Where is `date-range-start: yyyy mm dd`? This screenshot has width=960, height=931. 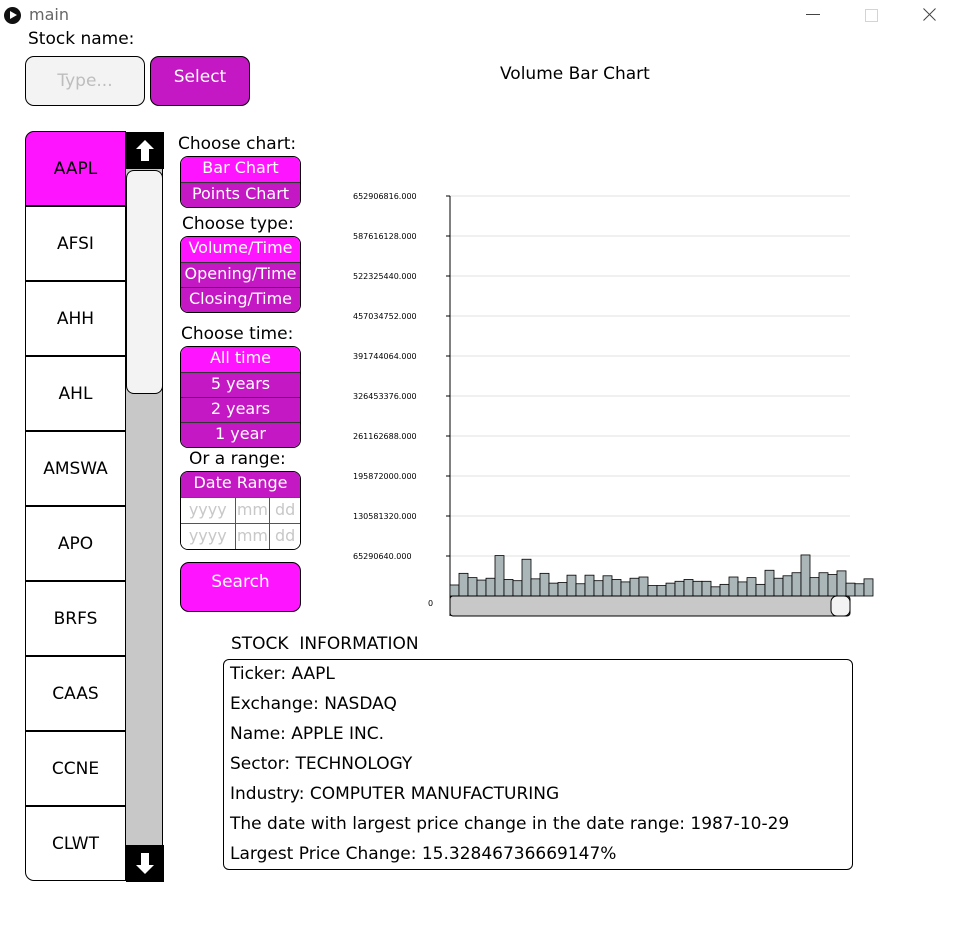 date-range-start: yyyy mm dd is located at coordinates (240, 510).